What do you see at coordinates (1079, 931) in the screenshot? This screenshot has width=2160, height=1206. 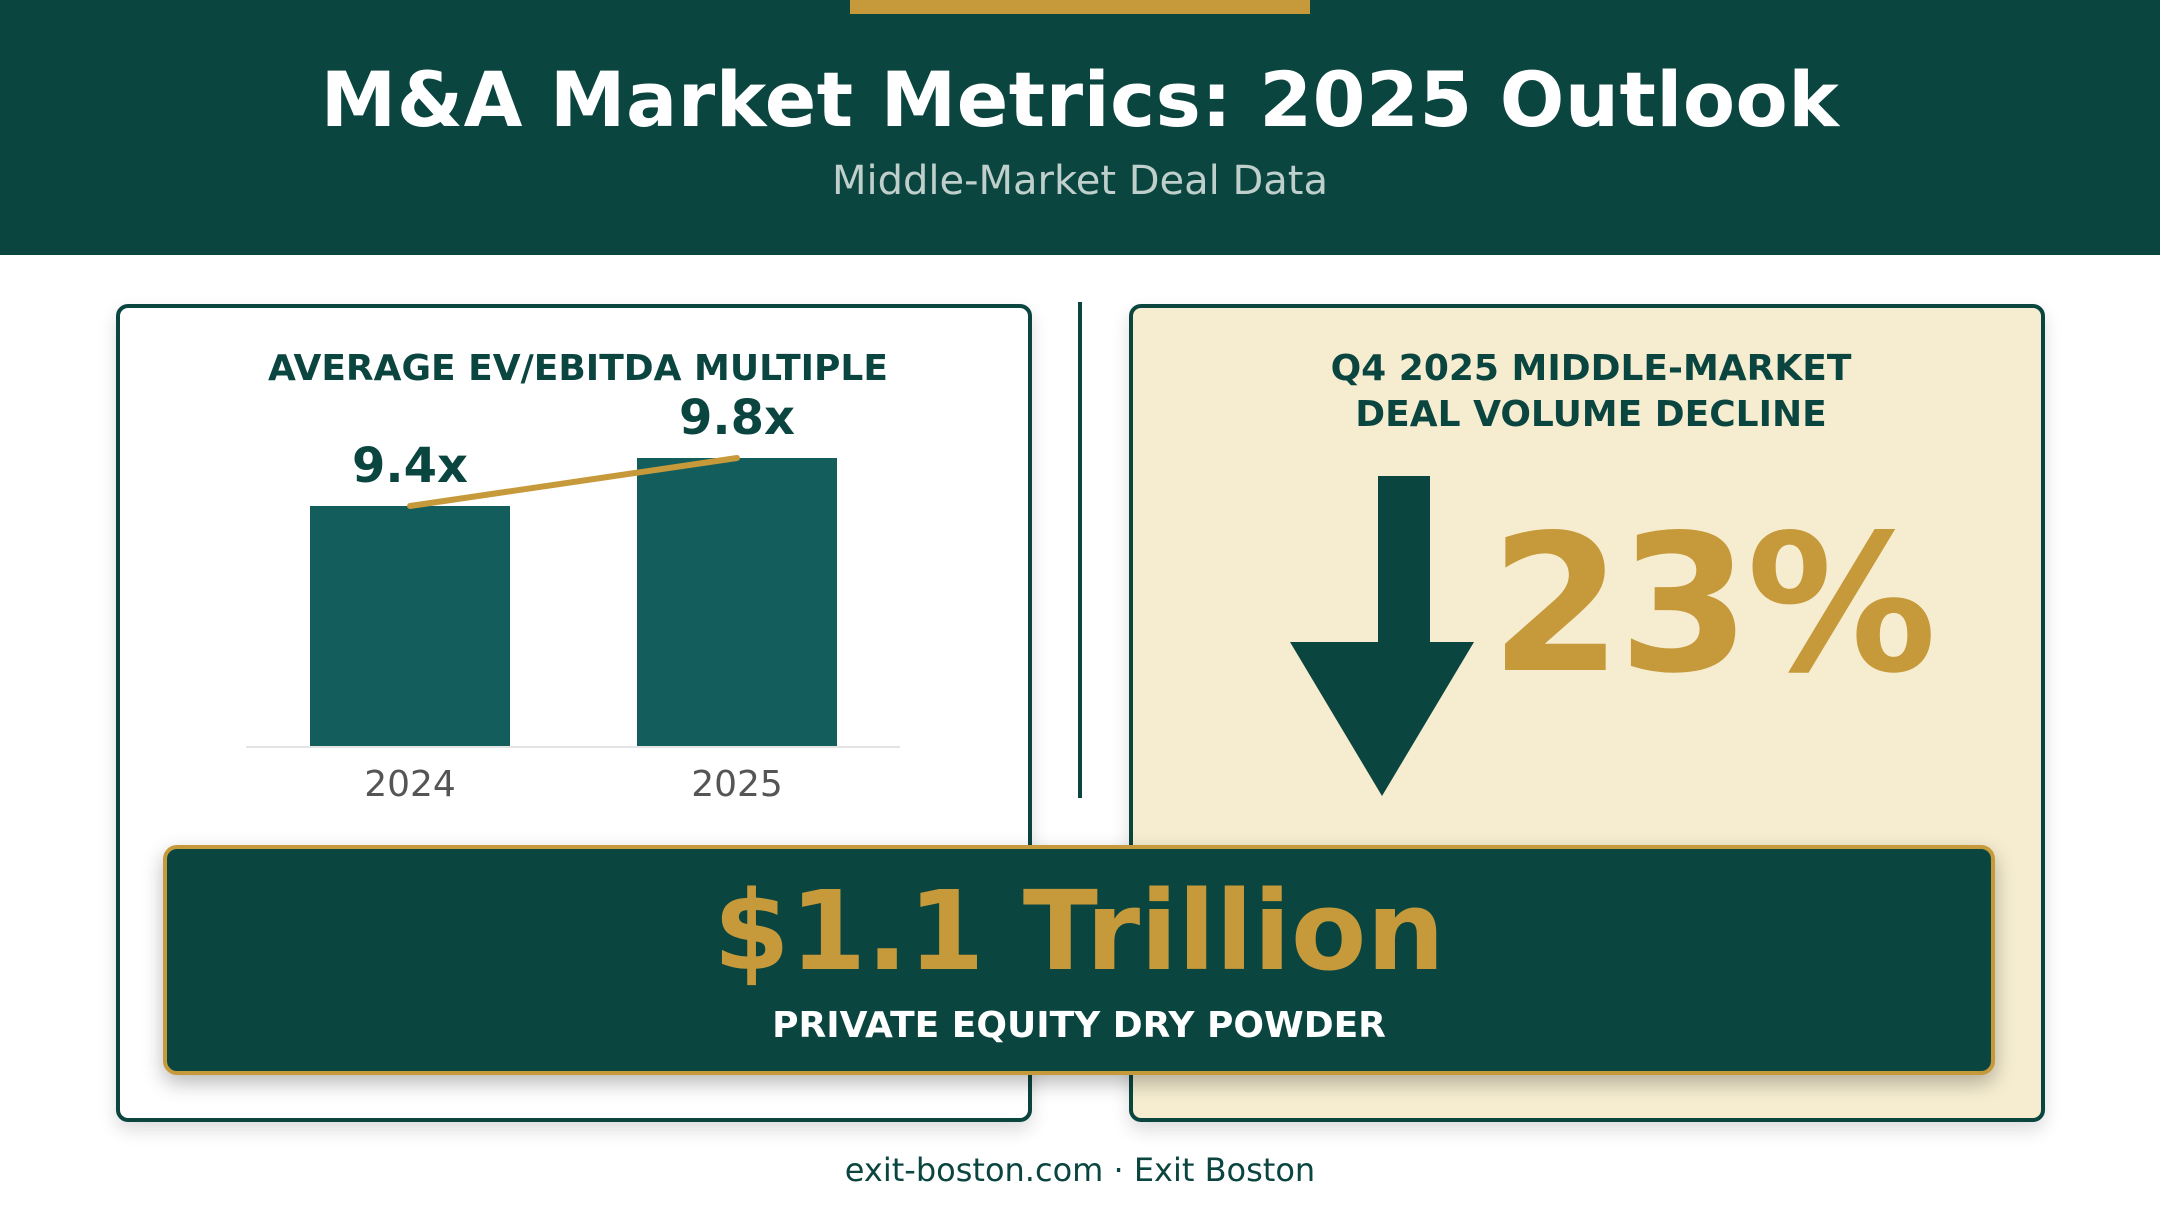 I see `dry-powder-value: $1.1 Trillion` at bounding box center [1079, 931].